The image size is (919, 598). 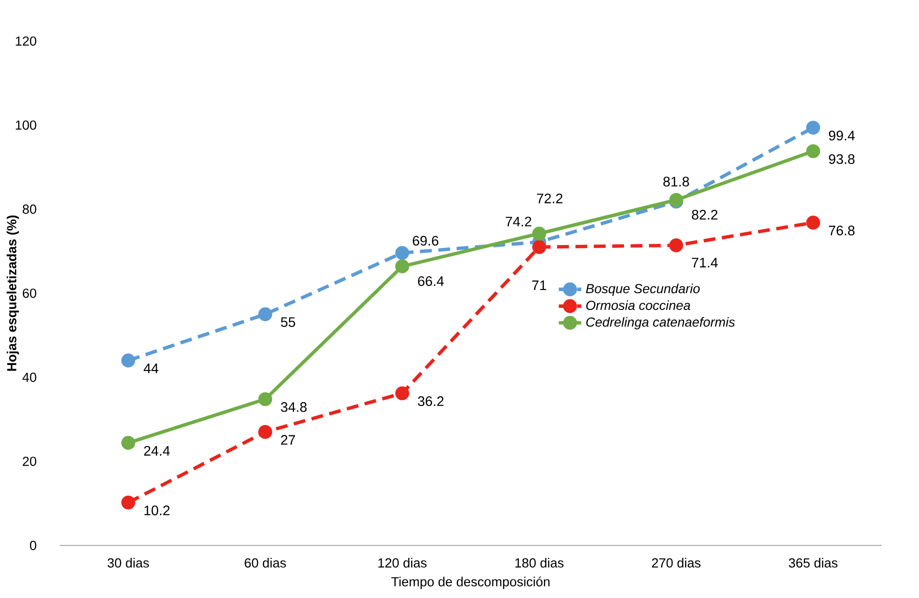 What do you see at coordinates (26, 41) in the screenshot?
I see `y-tick-label: 120` at bounding box center [26, 41].